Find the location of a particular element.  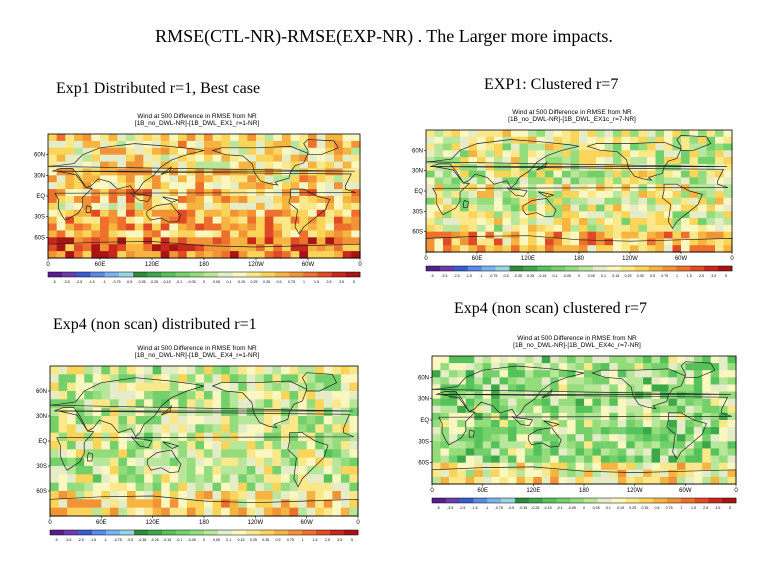

panel-caption-exp1-clustered: EXP1: Clustered r=7 is located at coordinates (551, 84).